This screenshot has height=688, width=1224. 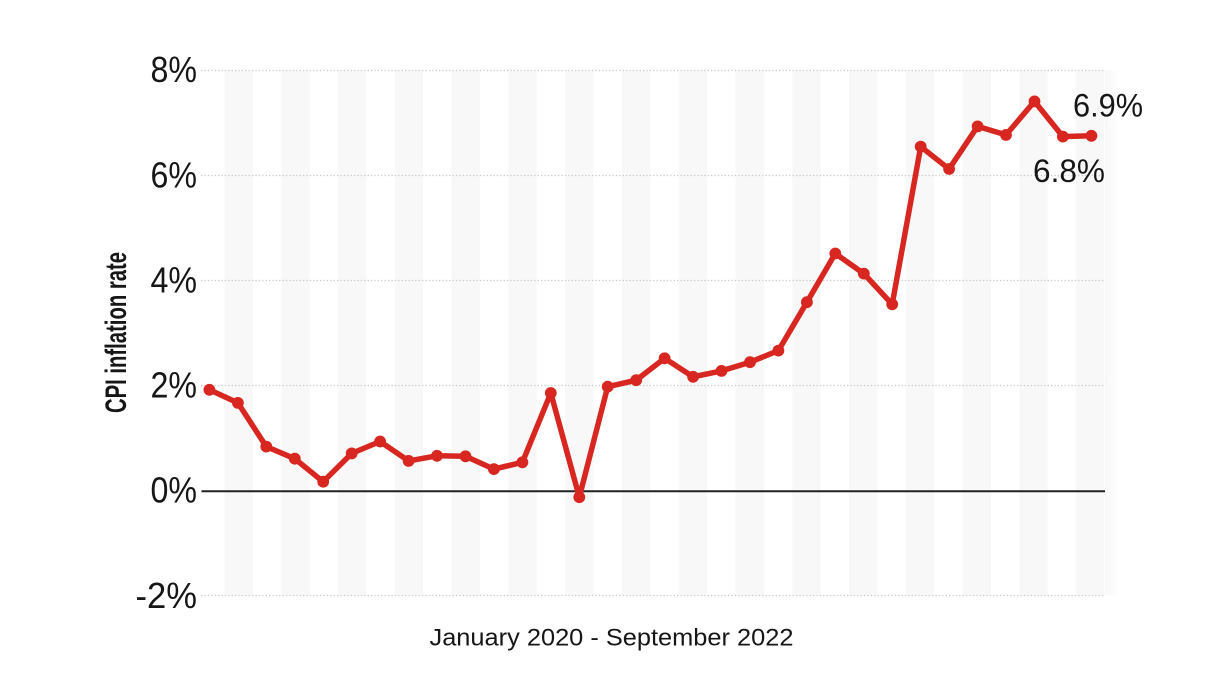 I want to click on svg-text: 4%, so click(x=174, y=280).